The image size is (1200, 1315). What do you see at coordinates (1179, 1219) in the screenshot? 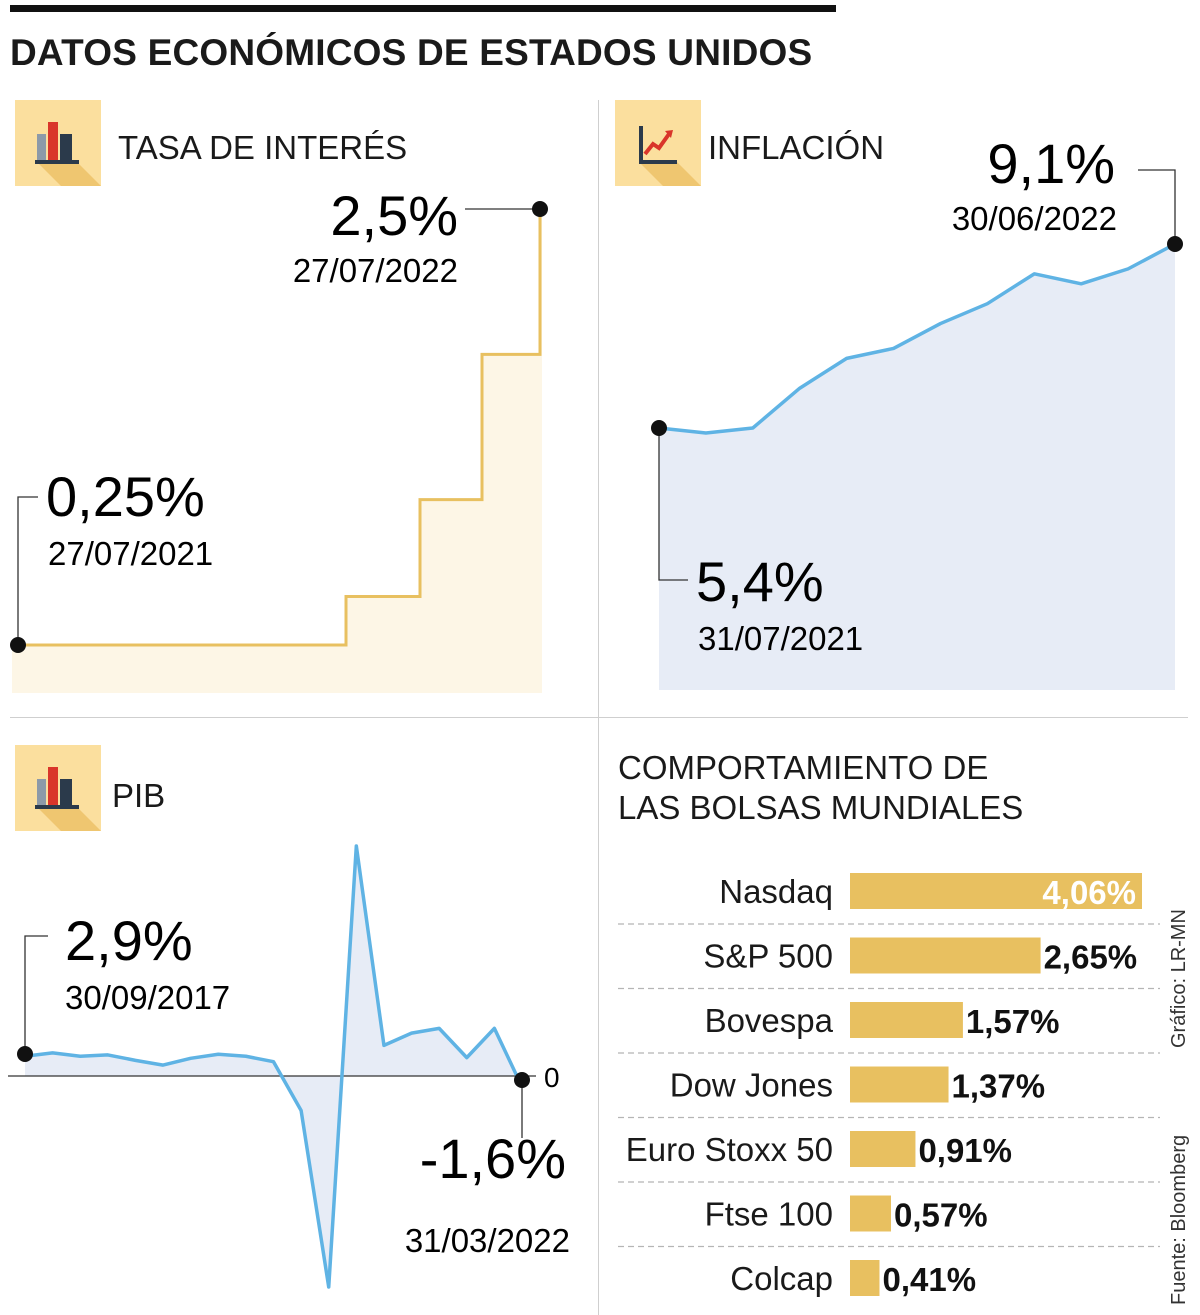
I see `source-text: Fuente: Bloomberg` at bounding box center [1179, 1219].